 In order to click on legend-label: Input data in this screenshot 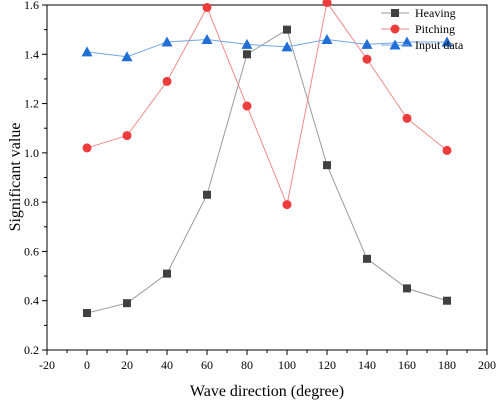, I will do `click(439, 45)`.